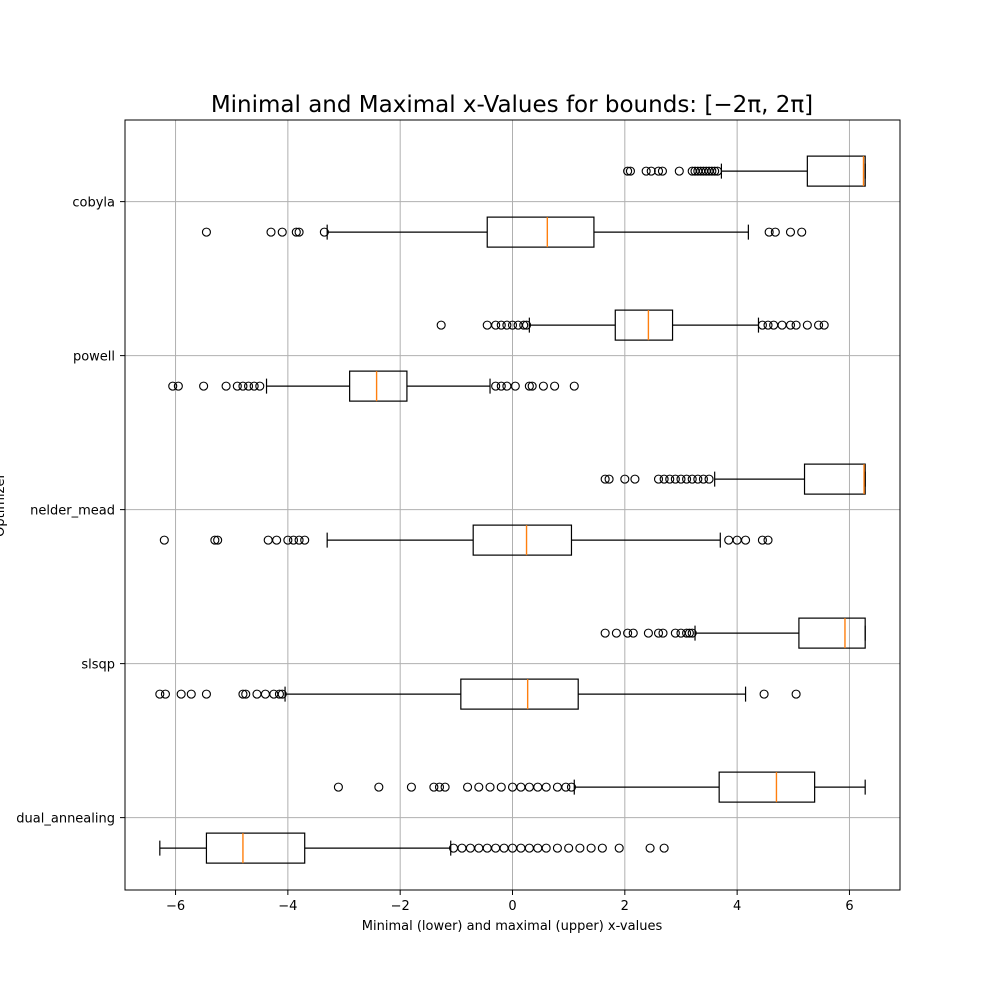 The image size is (1000, 1000). Describe the element at coordinates (625, 906) in the screenshot. I see `x-tick-label: 2` at that location.